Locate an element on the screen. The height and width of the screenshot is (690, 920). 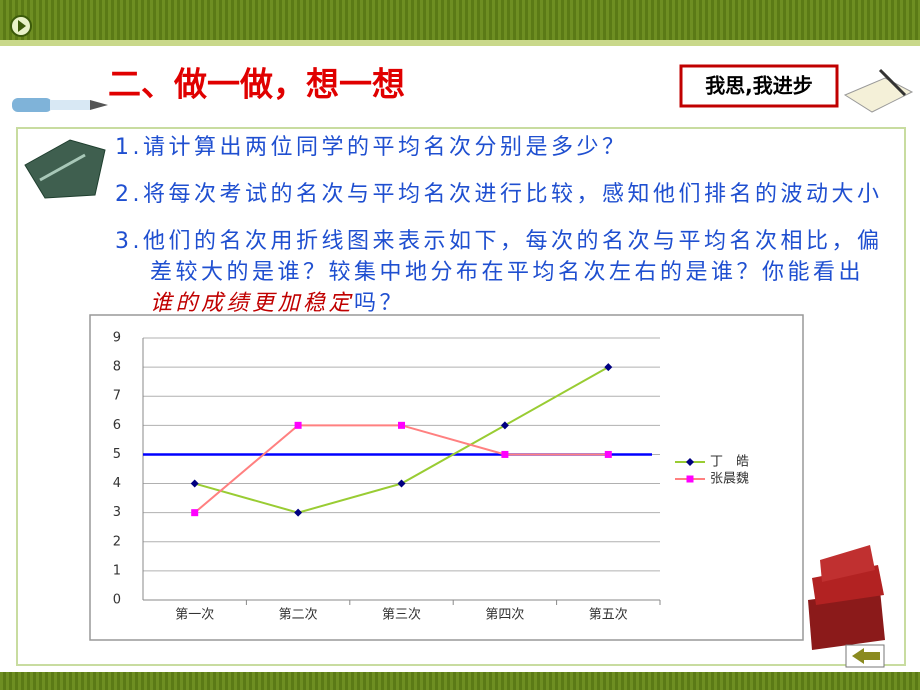
x-tick-label: 第四次 is located at coordinates (504, 615).